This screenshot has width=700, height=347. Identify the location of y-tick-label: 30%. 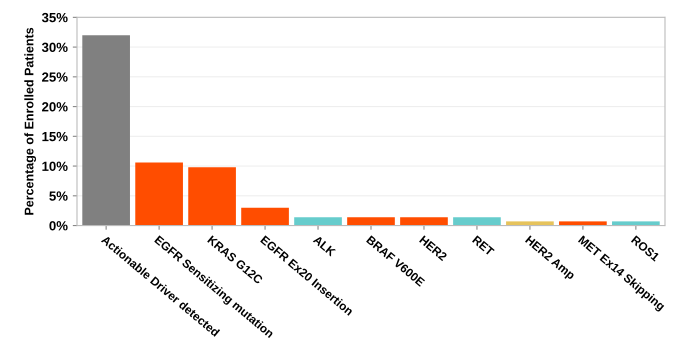
(55, 47).